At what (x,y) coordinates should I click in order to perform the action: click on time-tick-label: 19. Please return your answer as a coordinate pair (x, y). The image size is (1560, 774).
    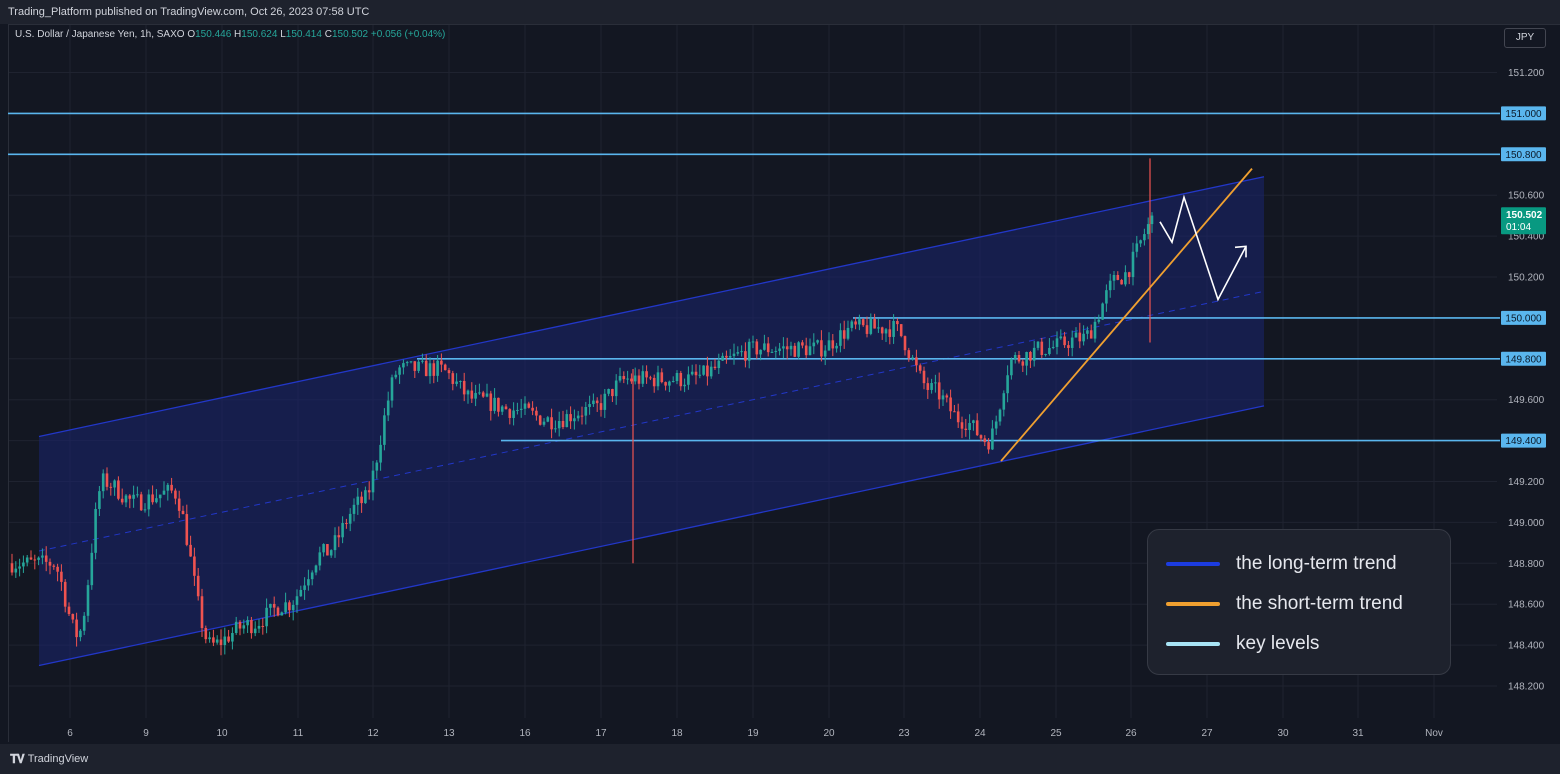
    Looking at the image, I should click on (753, 733).